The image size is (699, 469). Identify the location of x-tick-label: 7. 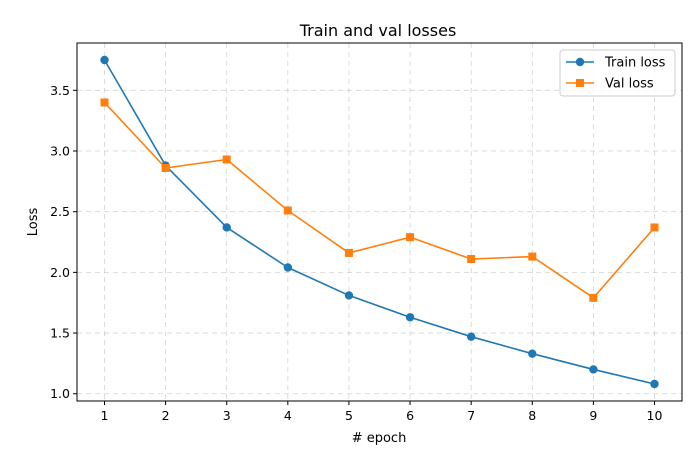
(471, 415).